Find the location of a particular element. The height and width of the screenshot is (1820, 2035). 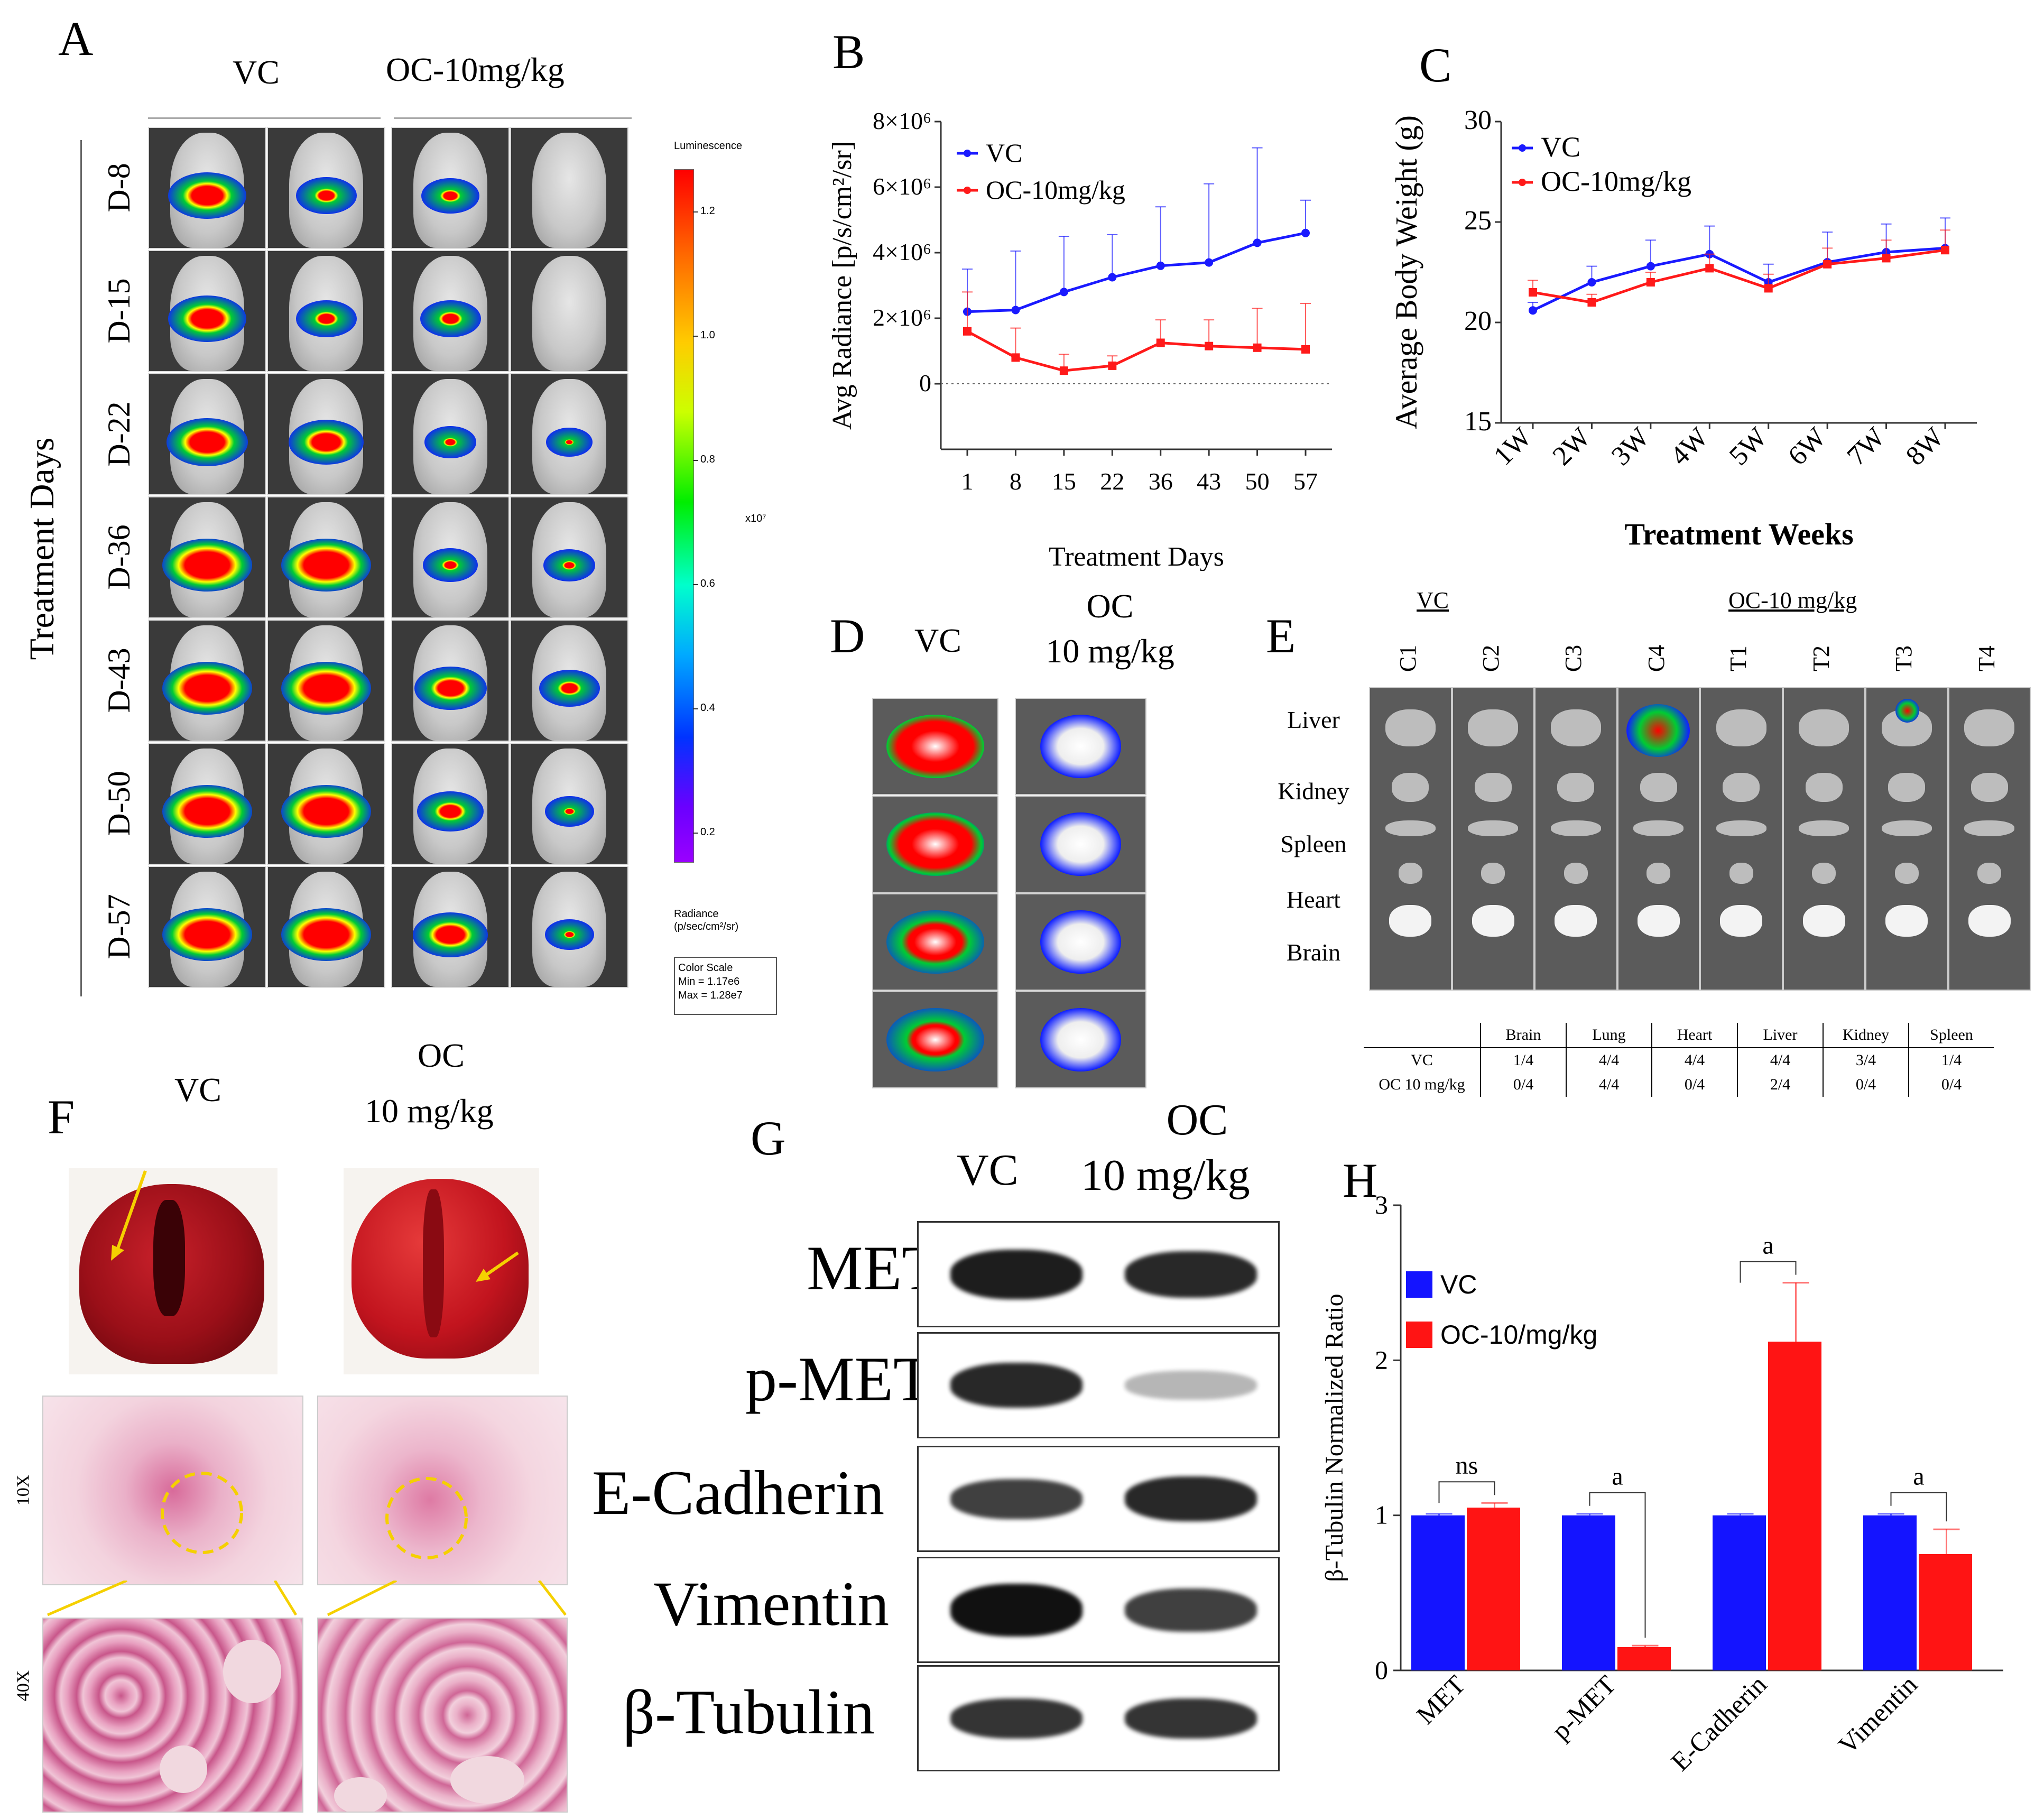

blot-label--tubulin: β-Tubulin is located at coordinates (749, 1712).